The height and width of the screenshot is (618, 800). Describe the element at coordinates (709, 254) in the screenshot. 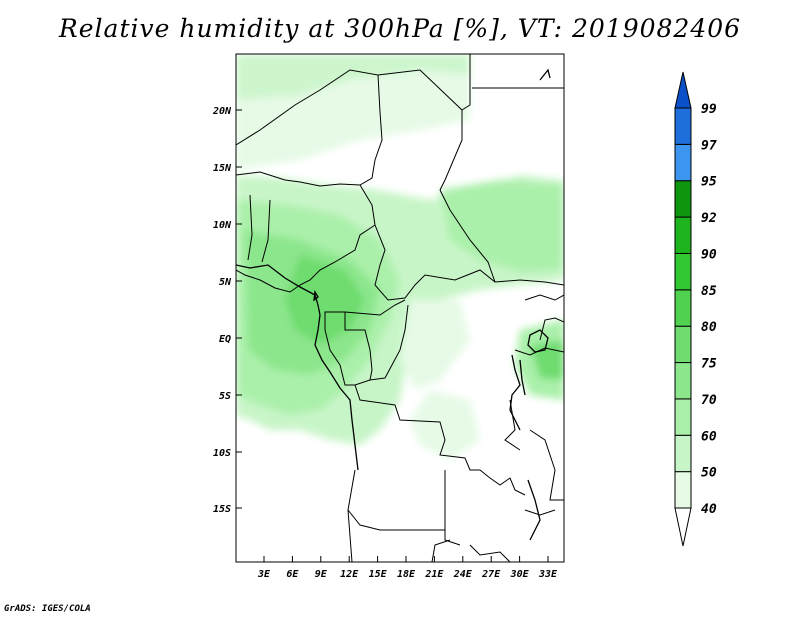

I see `colorbar-label: 90` at that location.